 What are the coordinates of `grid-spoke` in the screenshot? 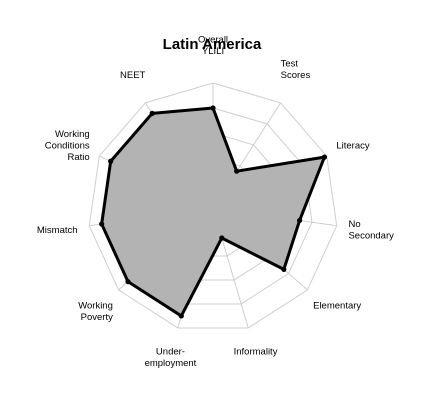 It's located at (234, 280).